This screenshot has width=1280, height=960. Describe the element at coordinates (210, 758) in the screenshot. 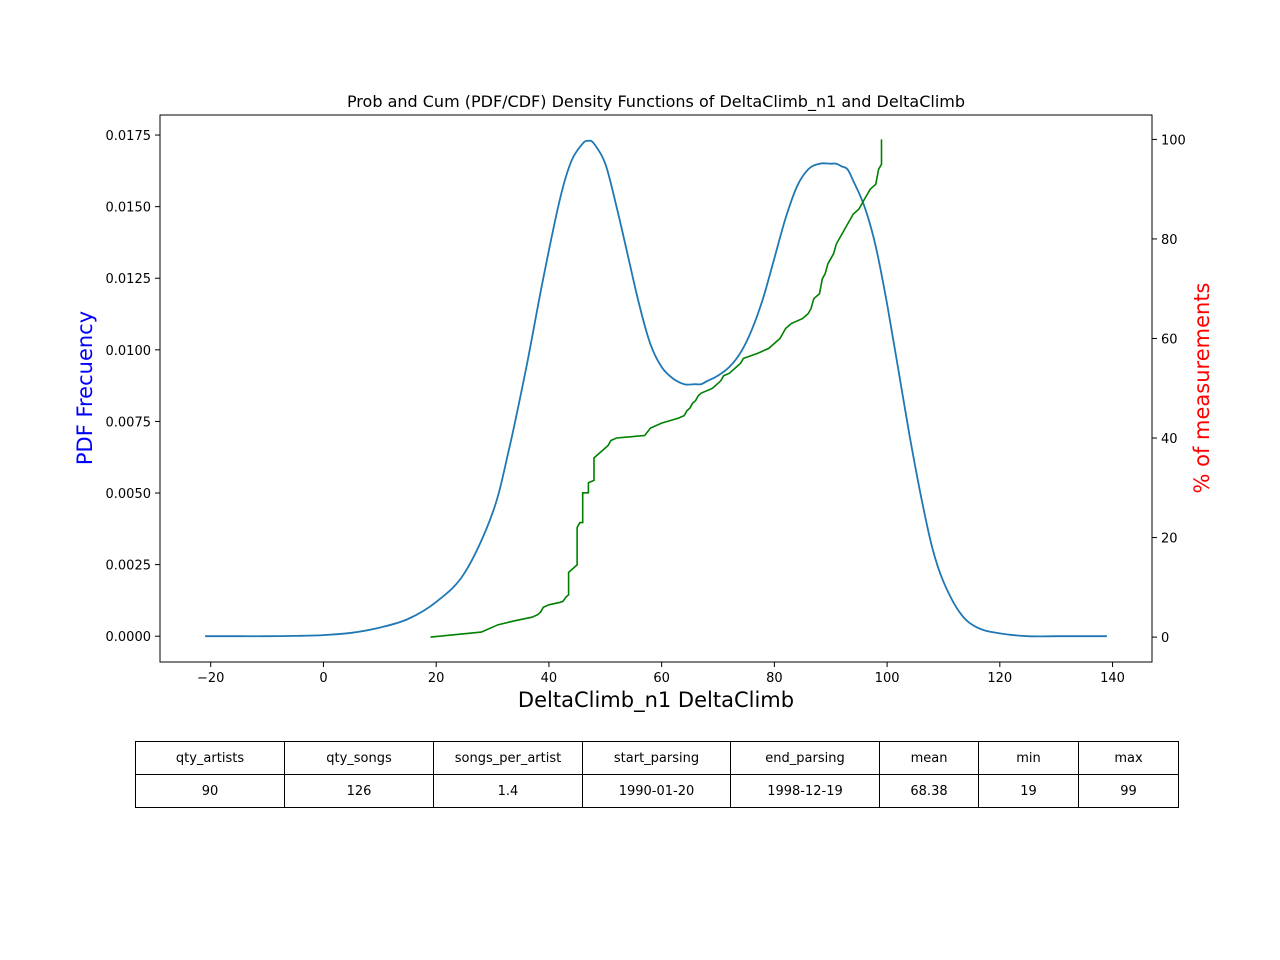

I see `table-header-cell: qty_artists` at that location.